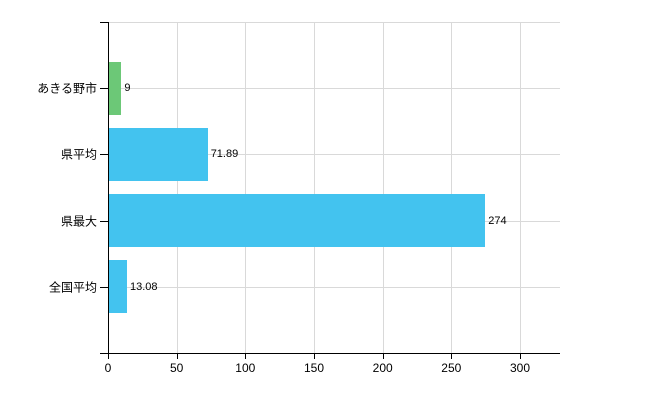 Image resolution: width=650 pixels, height=400 pixels. Describe the element at coordinates (245, 368) in the screenshot. I see `x-tick-label-100: 100` at that location.